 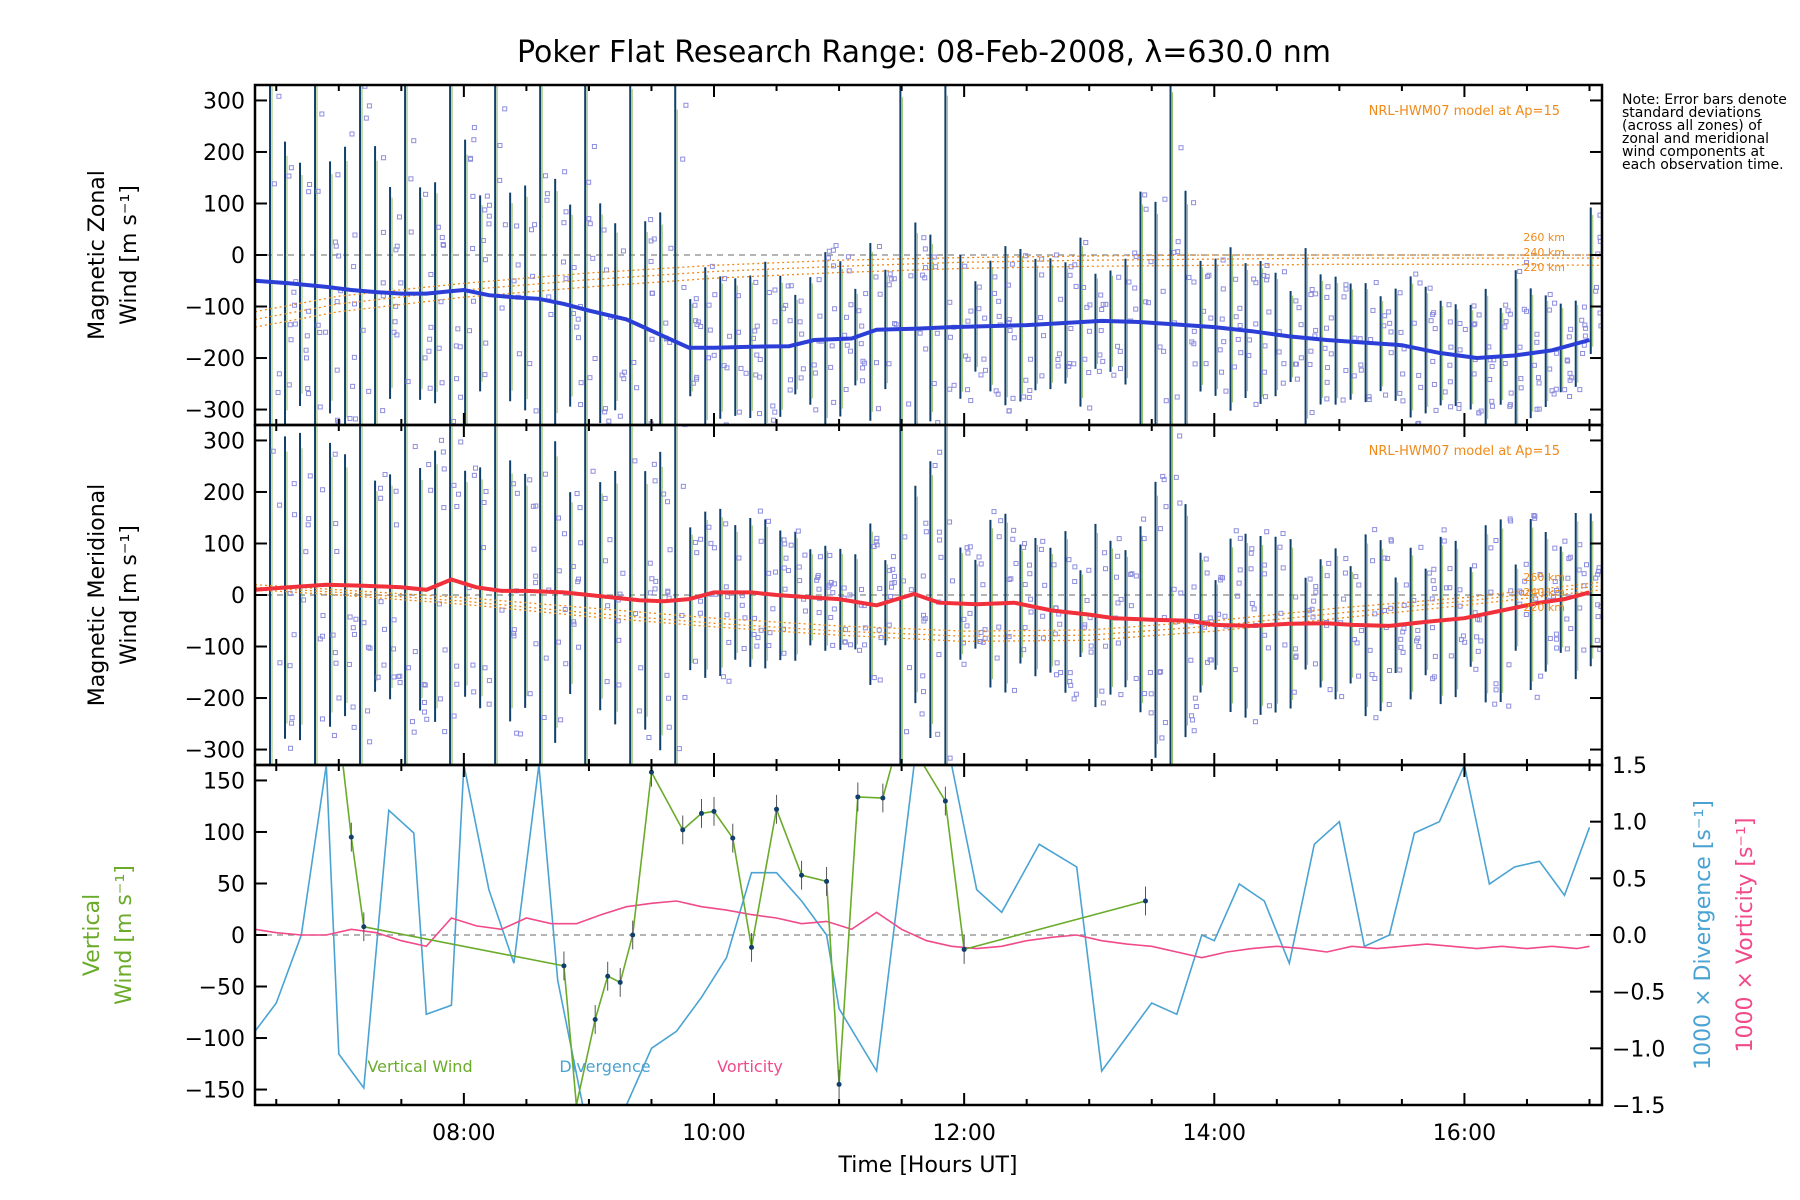 What do you see at coordinates (802, 875) in the screenshot?
I see `vertical-wind-point` at bounding box center [802, 875].